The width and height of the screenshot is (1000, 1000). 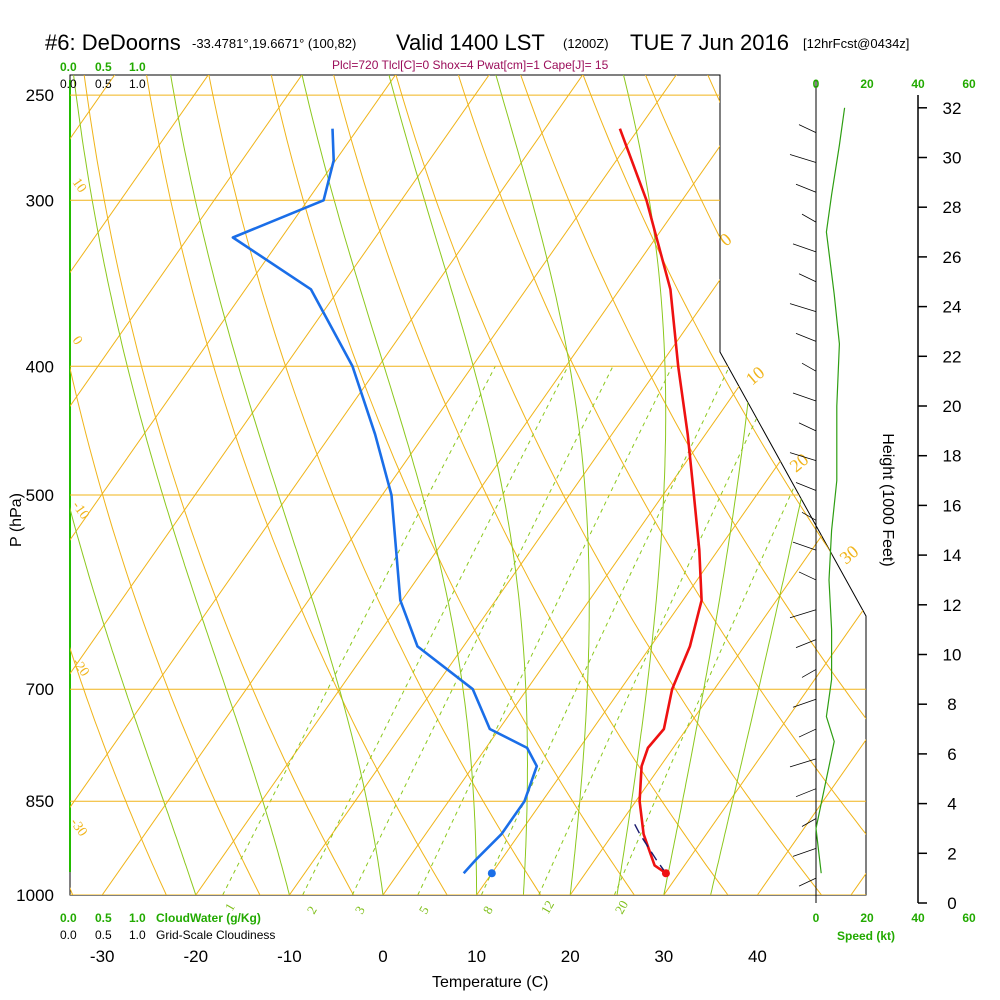 What do you see at coordinates (951, 903) in the screenshot?
I see `height-tick-label: 0` at bounding box center [951, 903].